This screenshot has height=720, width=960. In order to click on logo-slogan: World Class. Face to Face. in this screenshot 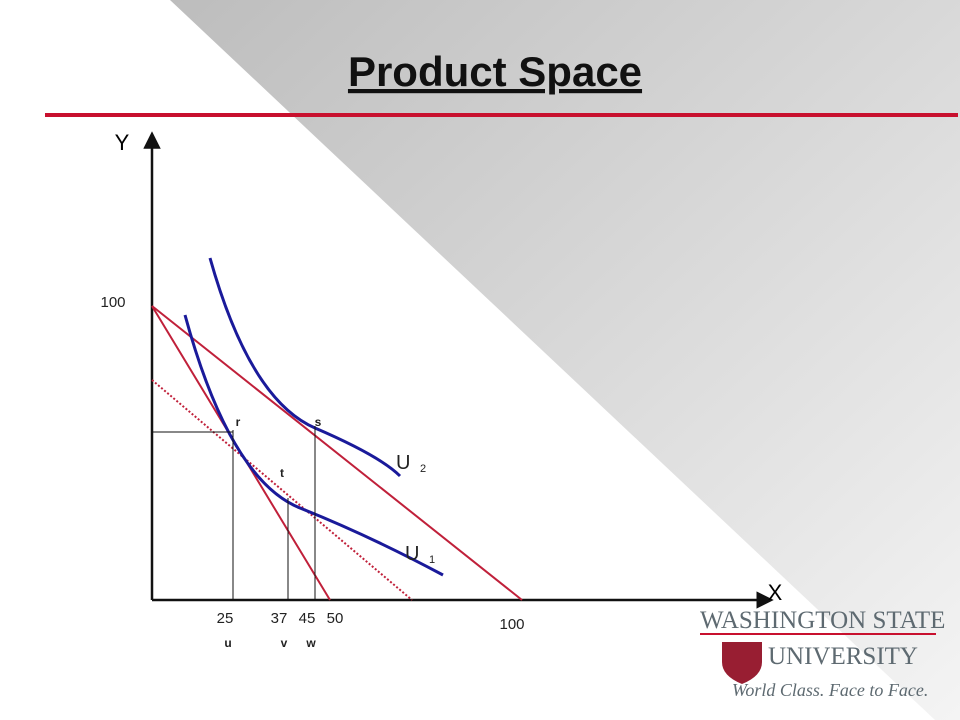, I will do `click(830, 690)`.